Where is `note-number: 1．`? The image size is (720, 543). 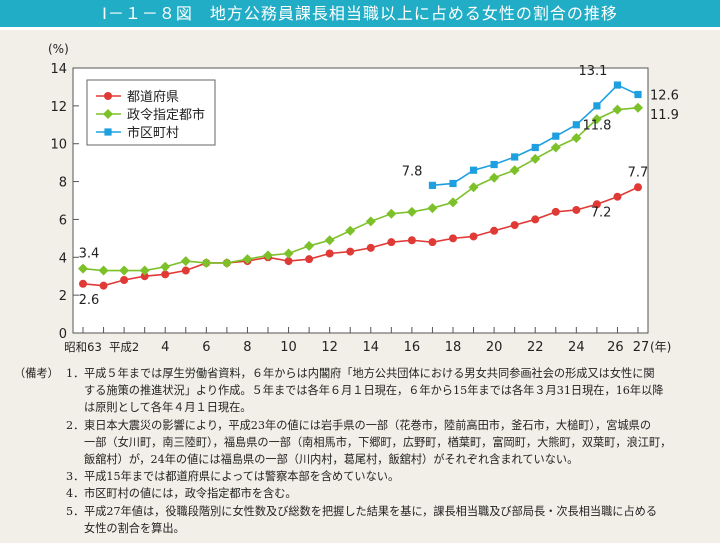
note-number: 1． is located at coordinates (75, 373).